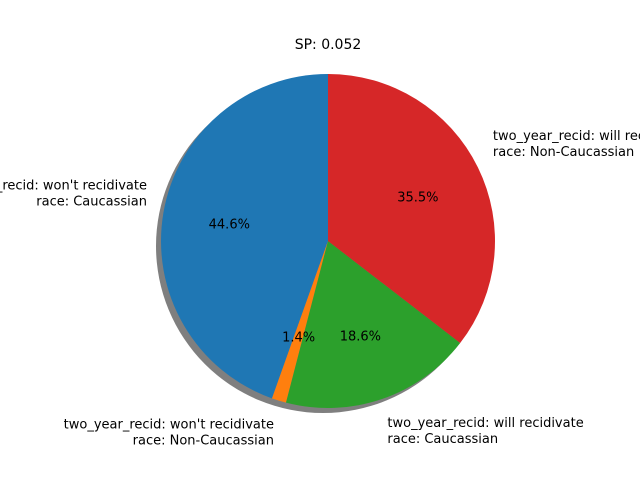 The image size is (640, 480). Describe the element at coordinates (328, 45) in the screenshot. I see `chart-title: SP: 0.052` at that location.